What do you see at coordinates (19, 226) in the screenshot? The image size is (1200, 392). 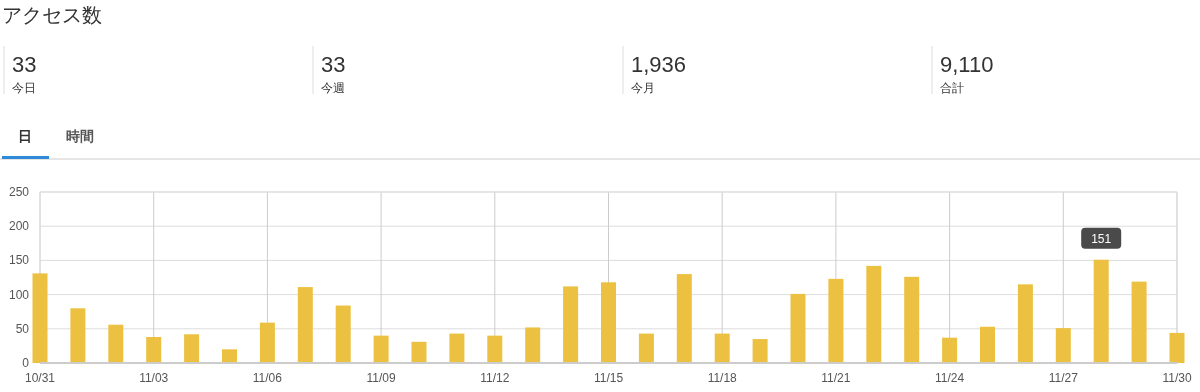 I see `y-tick-label: 200` at bounding box center [19, 226].